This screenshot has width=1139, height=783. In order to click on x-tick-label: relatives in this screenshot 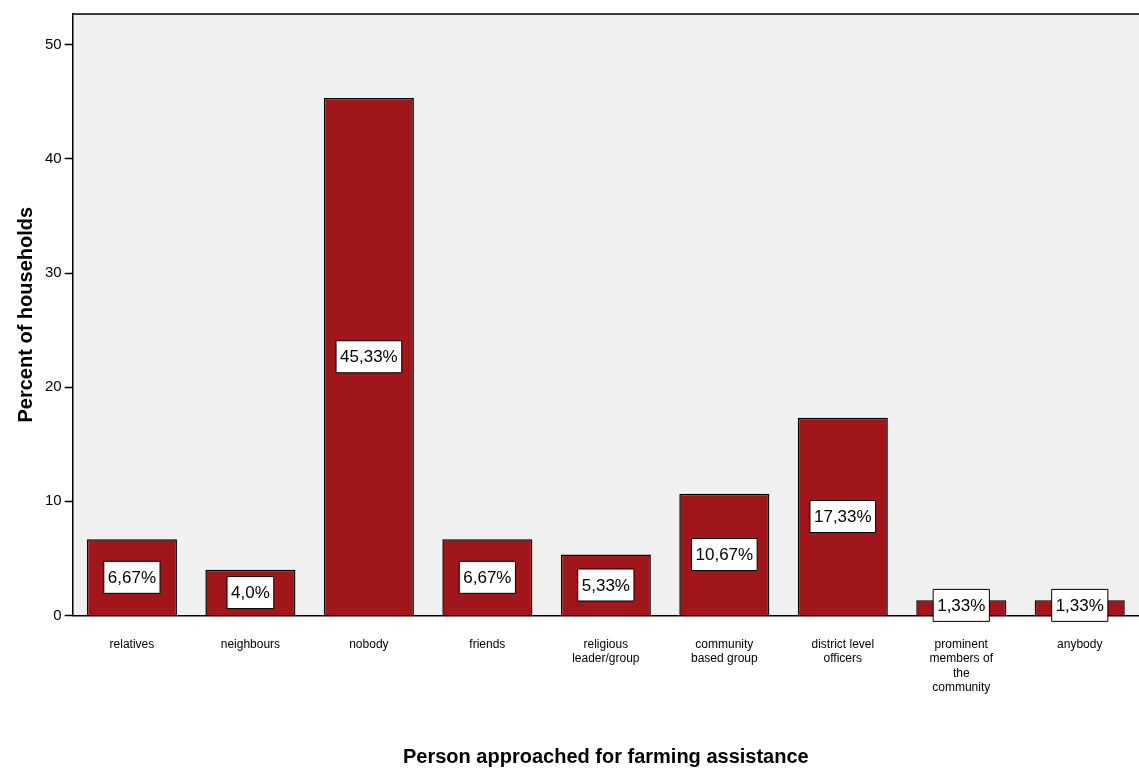, I will do `click(132, 643)`.